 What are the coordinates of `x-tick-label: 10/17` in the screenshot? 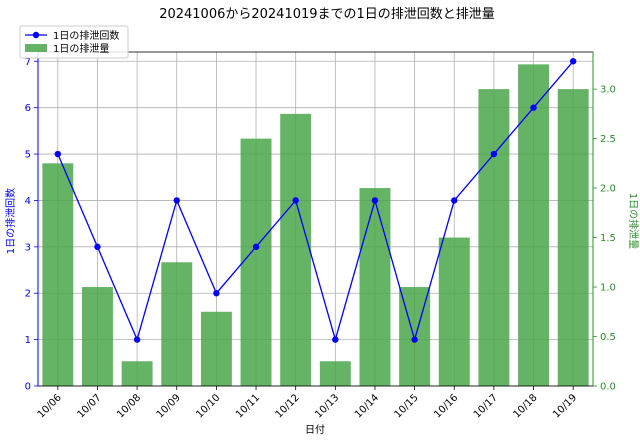 It's located at (486, 406).